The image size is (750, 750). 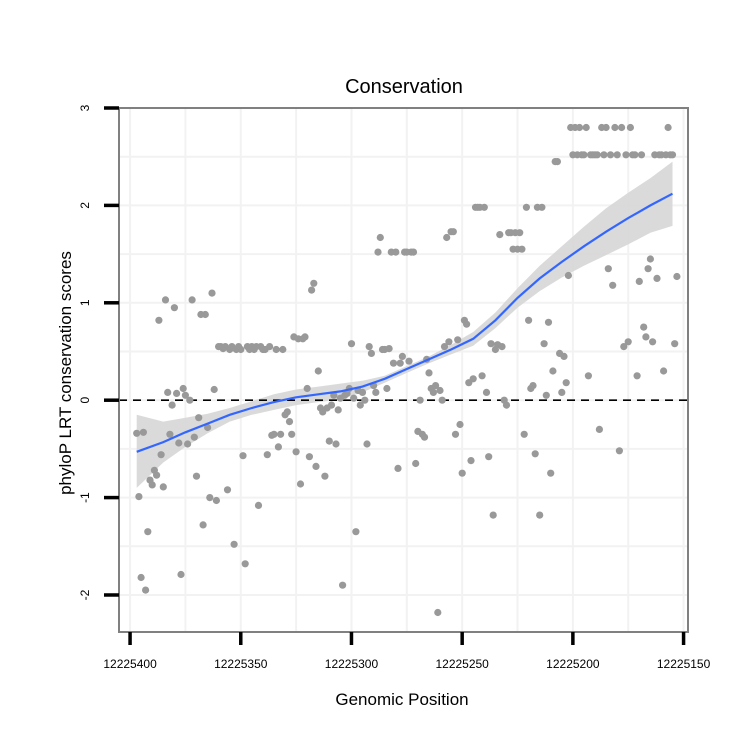 I want to click on y-tick-label: -1, so click(x=85, y=497).